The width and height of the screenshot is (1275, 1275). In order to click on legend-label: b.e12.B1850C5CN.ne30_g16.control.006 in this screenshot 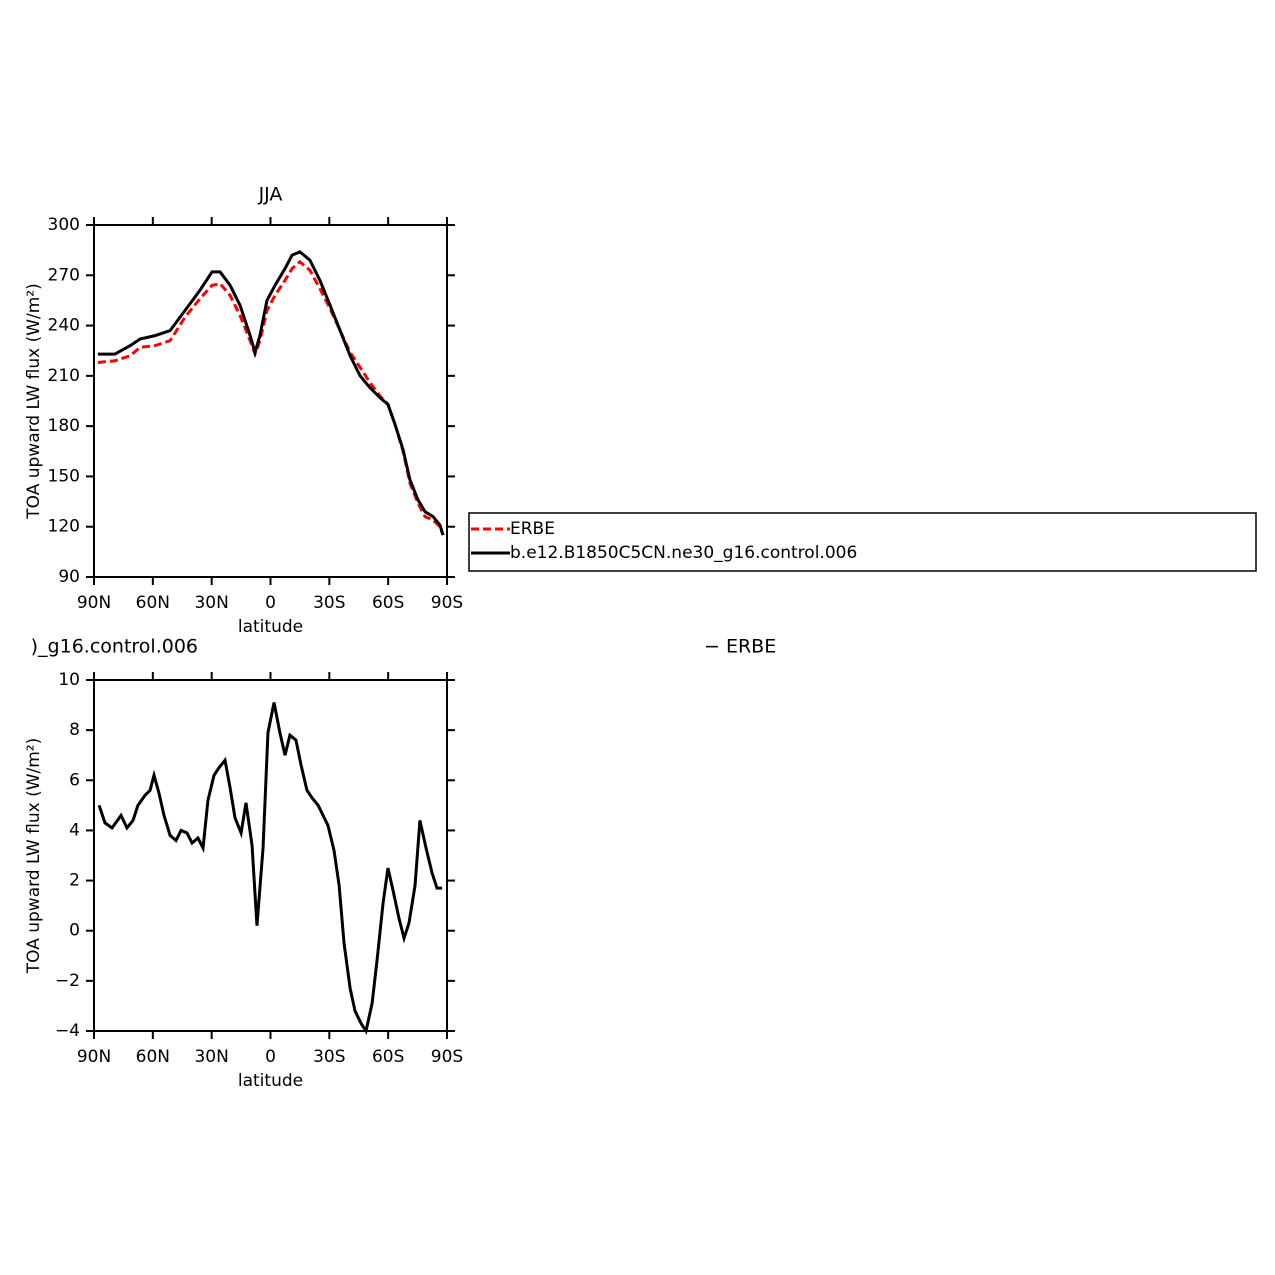, I will do `click(683, 553)`.